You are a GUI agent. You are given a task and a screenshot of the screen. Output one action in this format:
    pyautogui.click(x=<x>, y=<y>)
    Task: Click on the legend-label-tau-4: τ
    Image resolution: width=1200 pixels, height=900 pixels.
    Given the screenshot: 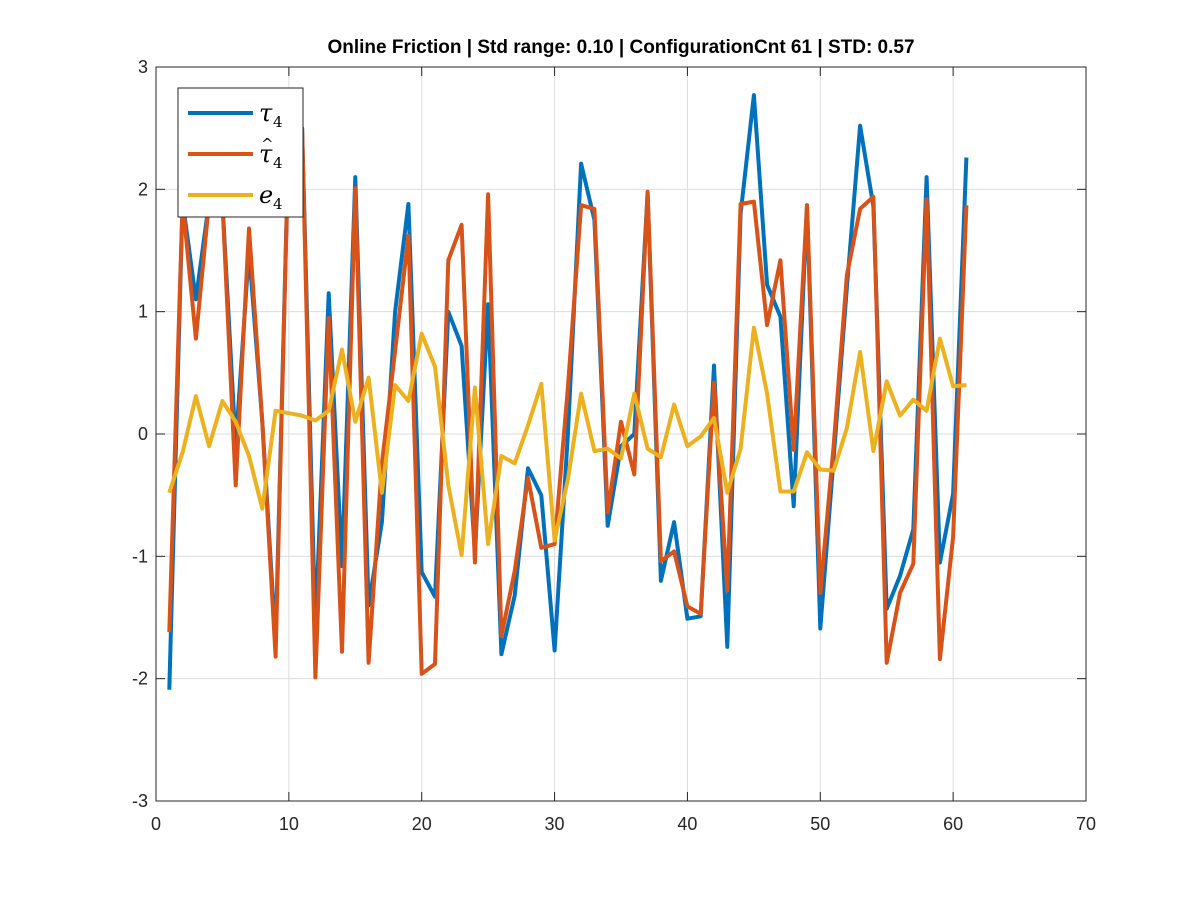 What is the action you would take?
    pyautogui.click(x=266, y=113)
    